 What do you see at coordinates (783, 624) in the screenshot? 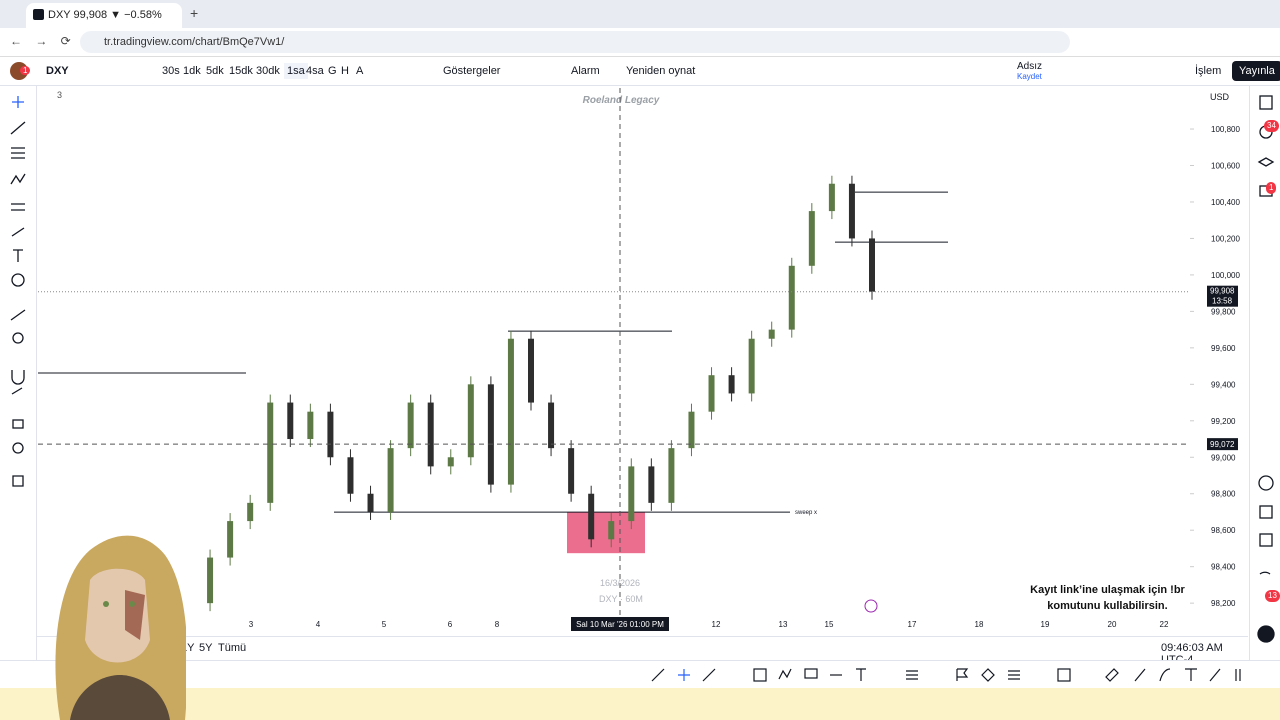
I see `x-tick-label: 13` at bounding box center [783, 624].